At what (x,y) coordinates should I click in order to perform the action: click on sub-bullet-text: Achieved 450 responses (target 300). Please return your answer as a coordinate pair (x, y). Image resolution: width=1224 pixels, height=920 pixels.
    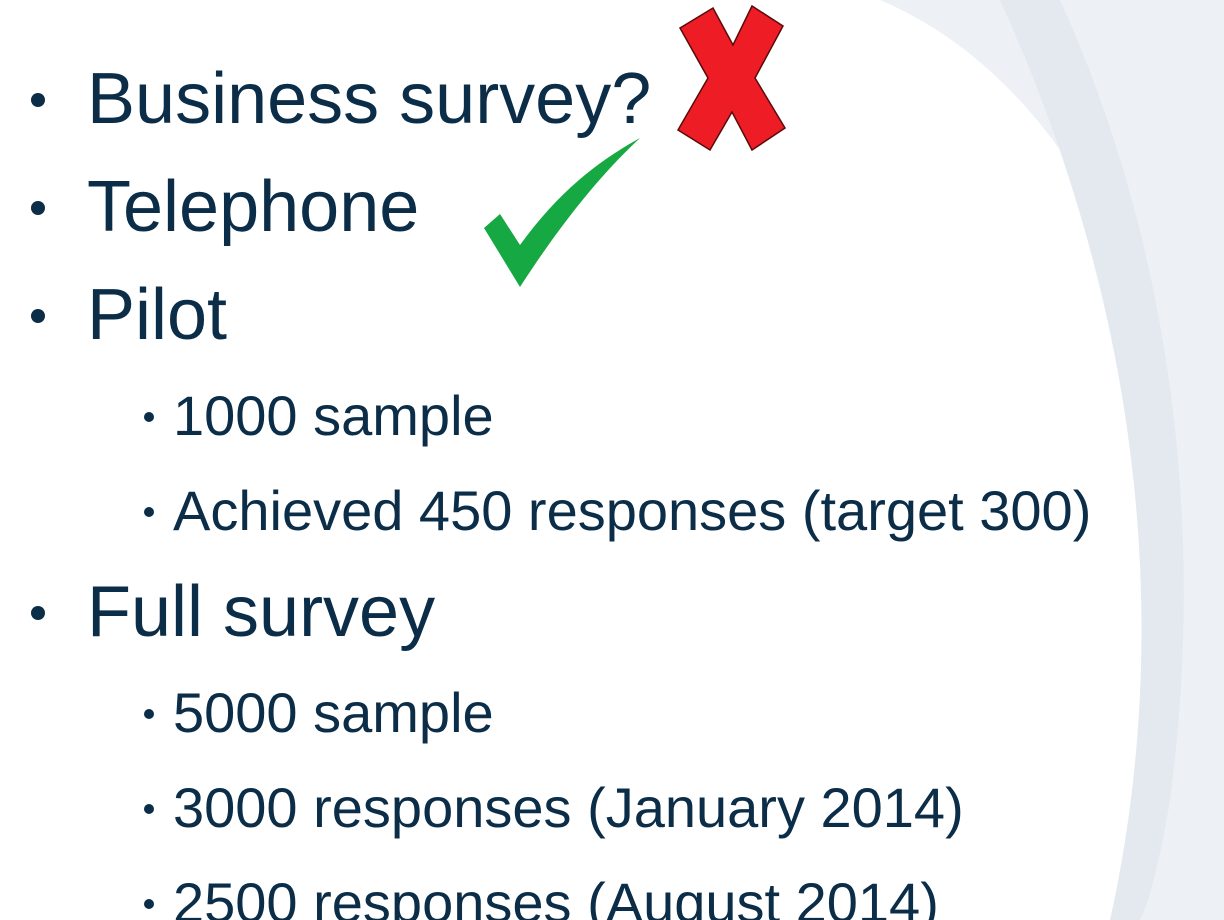
    Looking at the image, I should click on (632, 510).